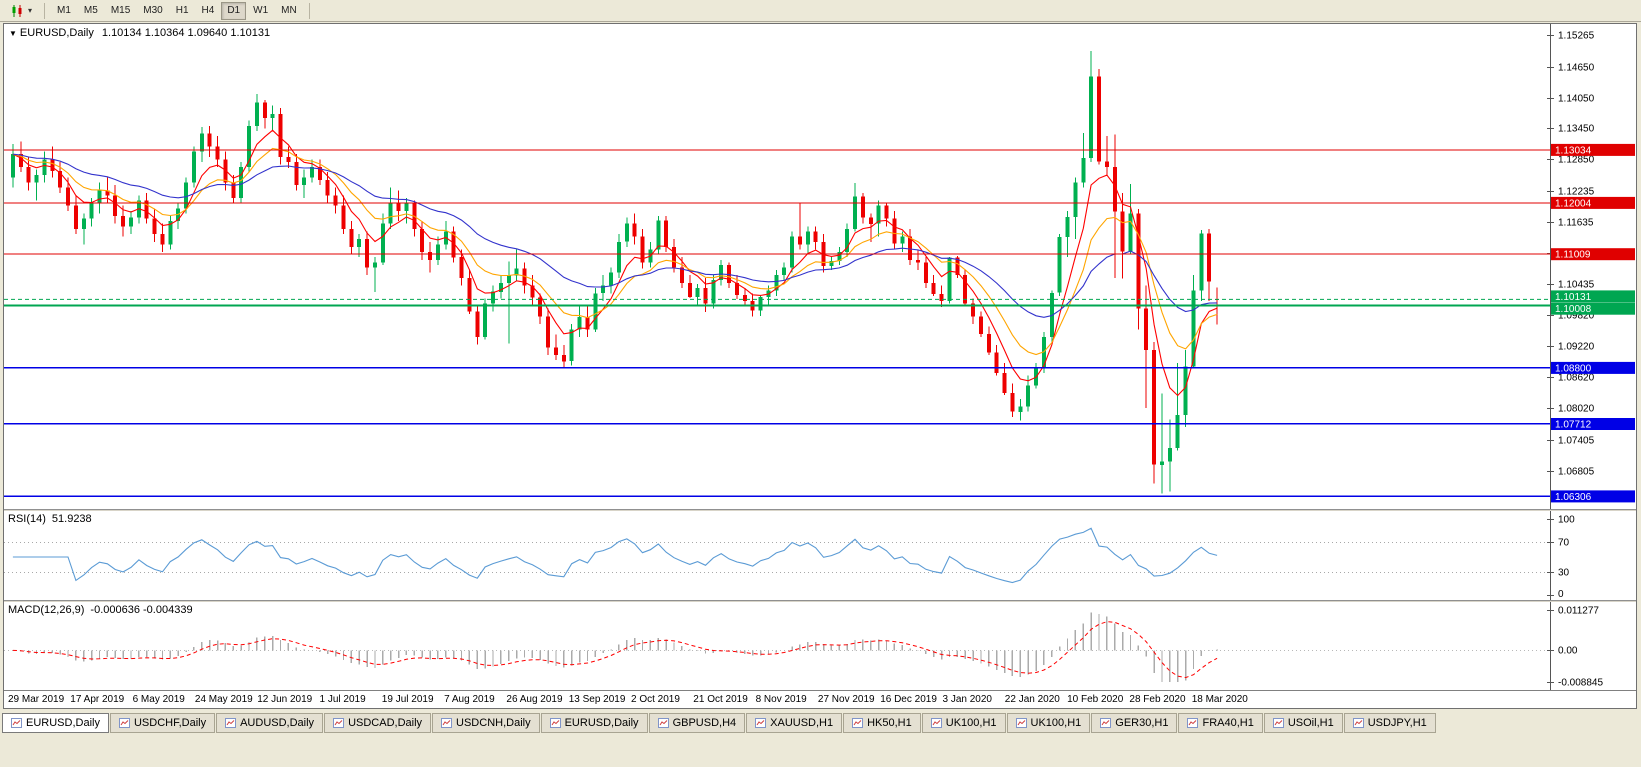 The image size is (1641, 767). Describe the element at coordinates (820, 11) in the screenshot. I see `toolbar: ▾ M1 M5 M15 M30 H1 H4 D1 W1 MN` at that location.